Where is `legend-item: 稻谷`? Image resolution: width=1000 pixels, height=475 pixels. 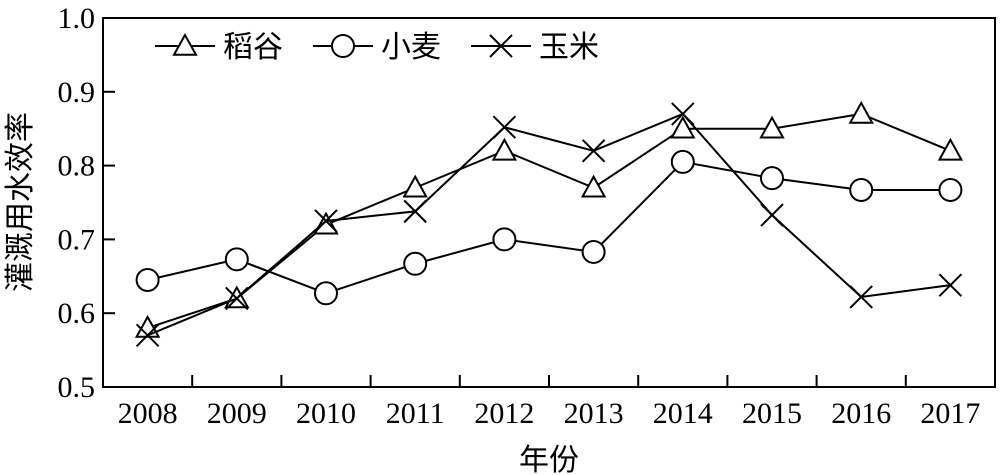 legend-item: 稻谷 is located at coordinates (219, 47).